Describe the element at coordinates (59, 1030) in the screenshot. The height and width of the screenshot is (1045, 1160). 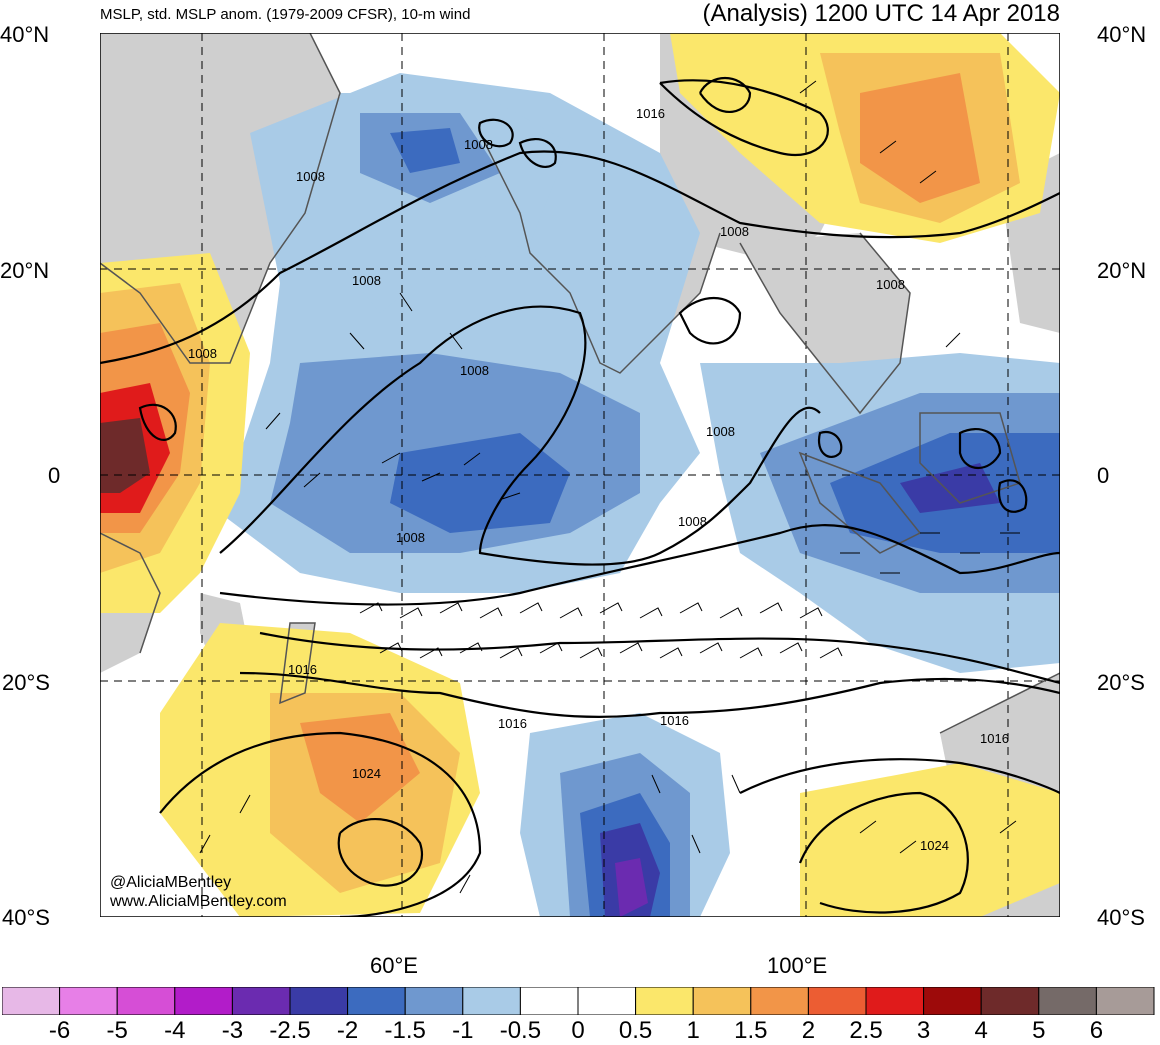
I see `colorbar-tick-label: -6` at that location.